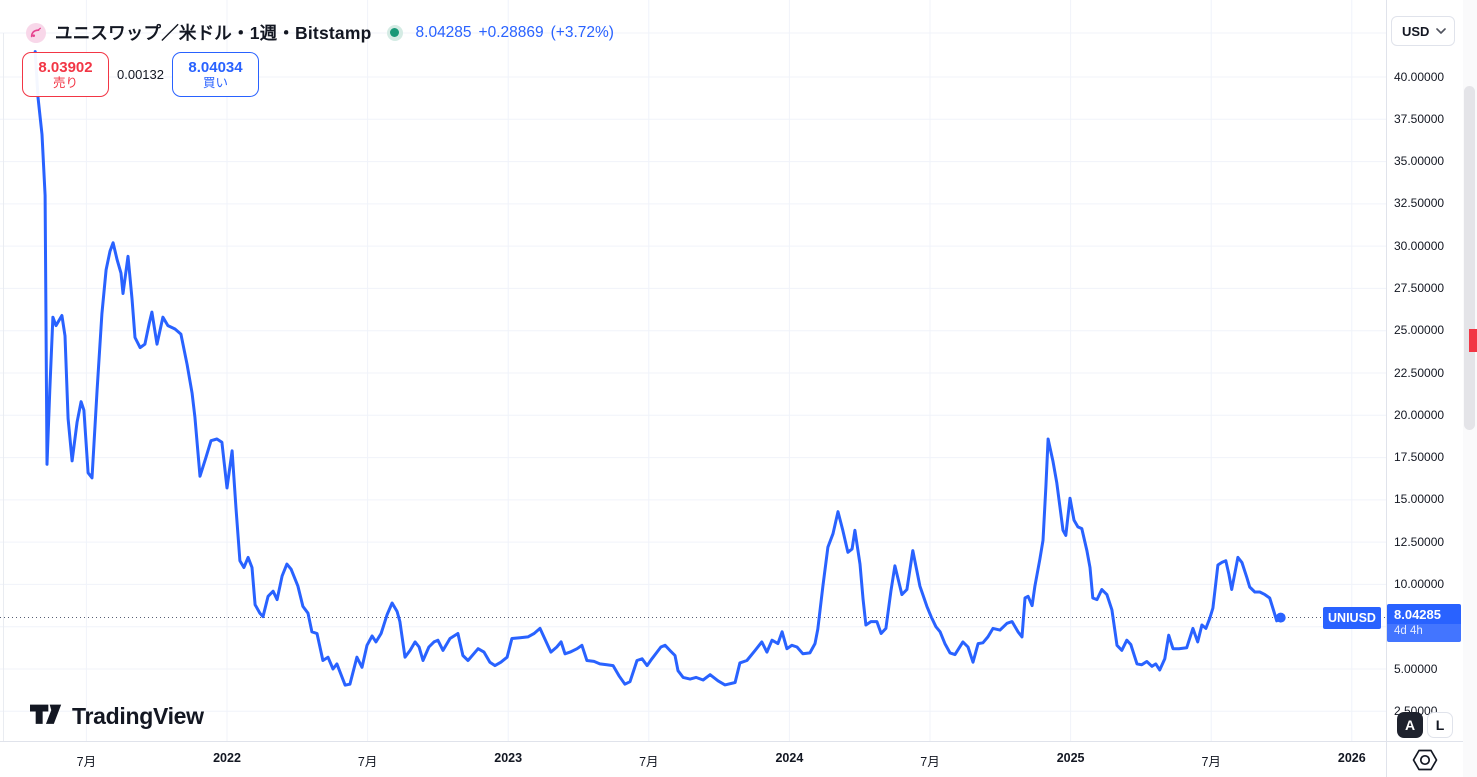  I want to click on spread-value: 0.00132, so click(140, 74).